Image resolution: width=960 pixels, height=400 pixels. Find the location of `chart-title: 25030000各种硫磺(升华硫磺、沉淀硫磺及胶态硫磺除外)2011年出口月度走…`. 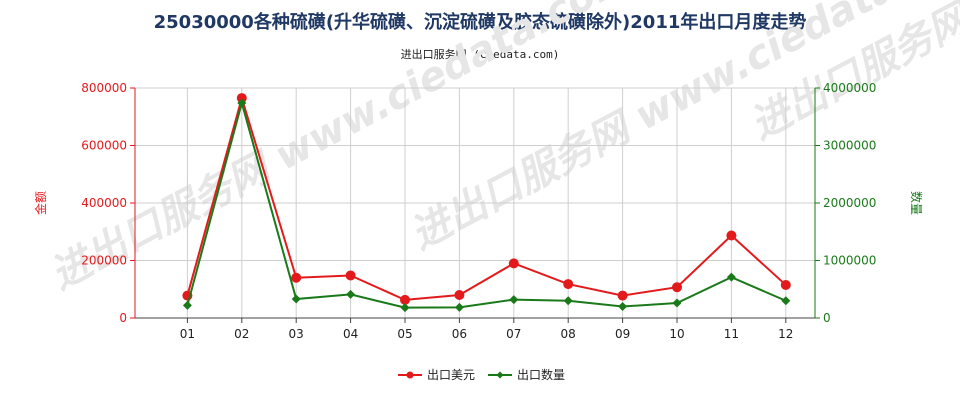

chart-title: 25030000各种硫磺(升华硫磺、沉淀硫磺及胶态硫磺除外)2011年出口月度走… is located at coordinates (480, 22).